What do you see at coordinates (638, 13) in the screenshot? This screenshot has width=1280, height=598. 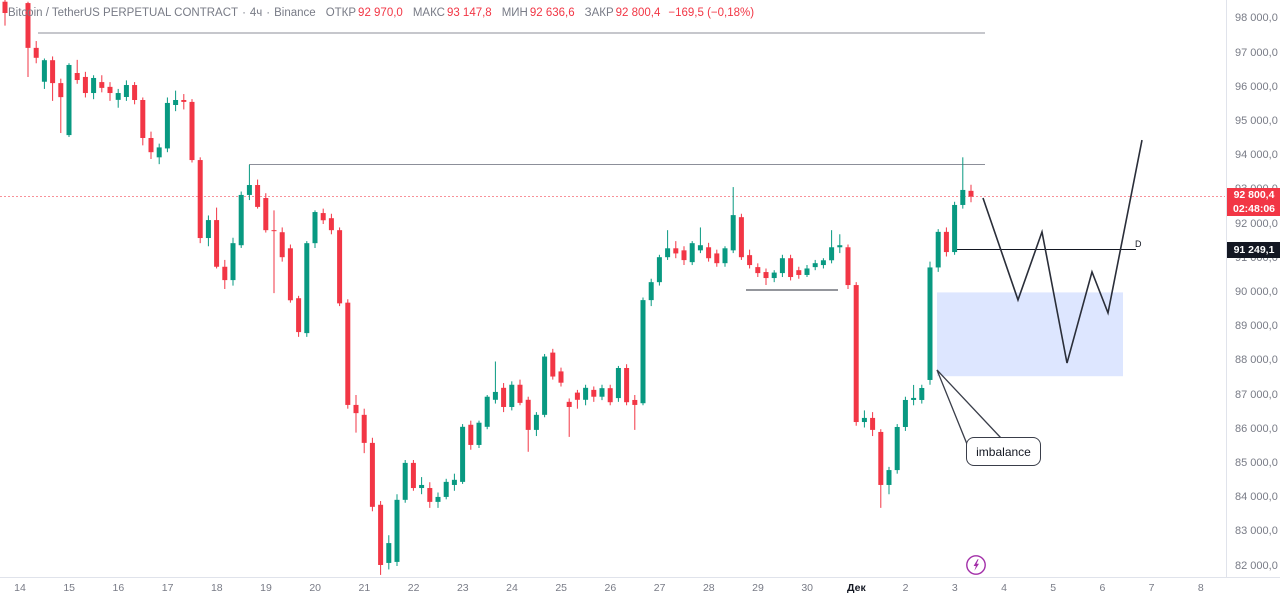 I see `close-value: 92 800,4` at bounding box center [638, 13].